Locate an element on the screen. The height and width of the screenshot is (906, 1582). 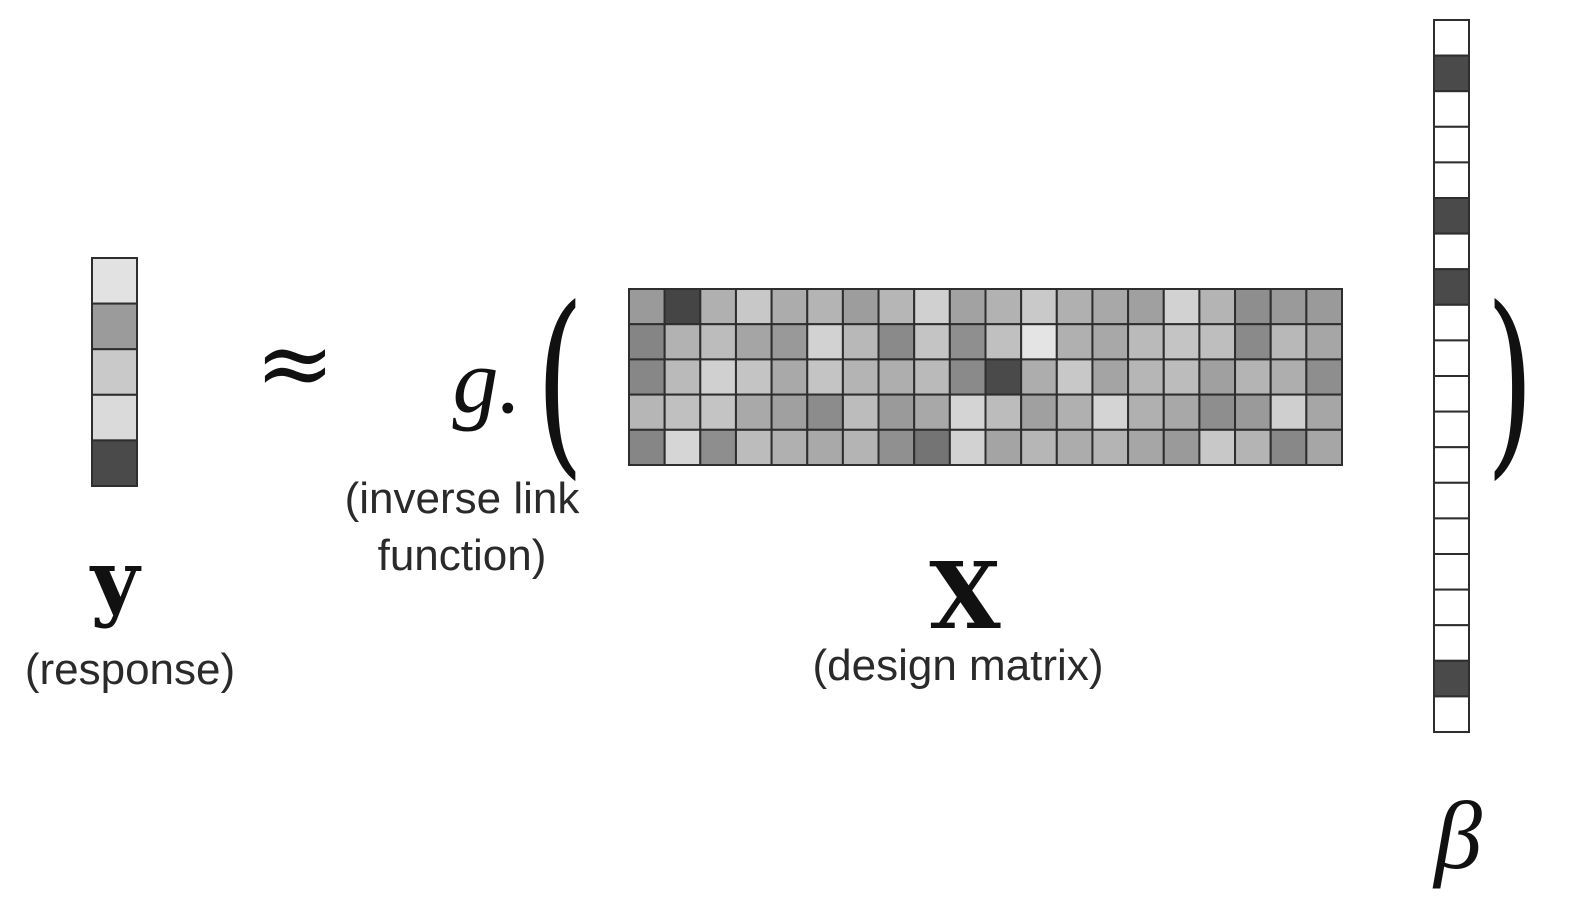
inverse-link-label-line1: (inverse link is located at coordinates (463, 498).